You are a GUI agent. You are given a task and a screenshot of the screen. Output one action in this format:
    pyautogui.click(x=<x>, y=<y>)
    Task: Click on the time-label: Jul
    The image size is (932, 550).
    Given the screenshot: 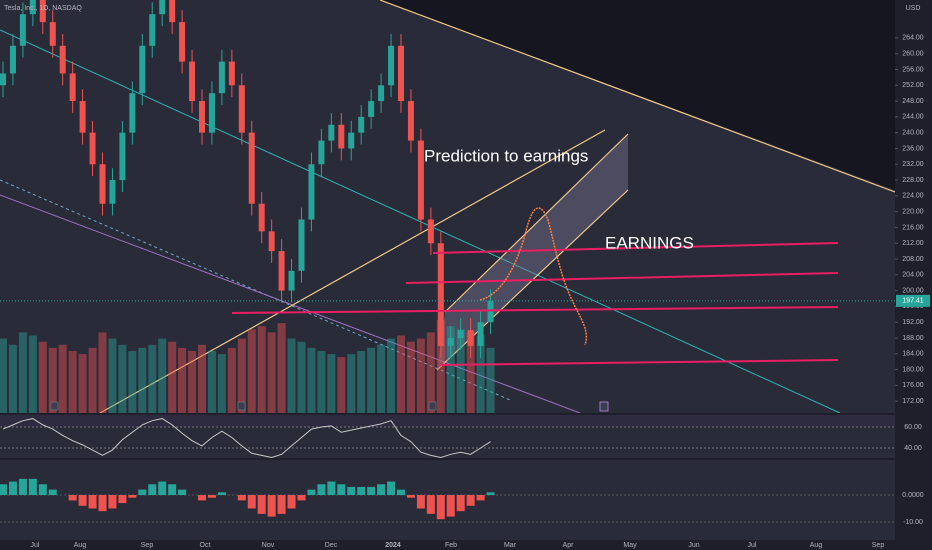 What is the action you would take?
    pyautogui.click(x=35, y=545)
    